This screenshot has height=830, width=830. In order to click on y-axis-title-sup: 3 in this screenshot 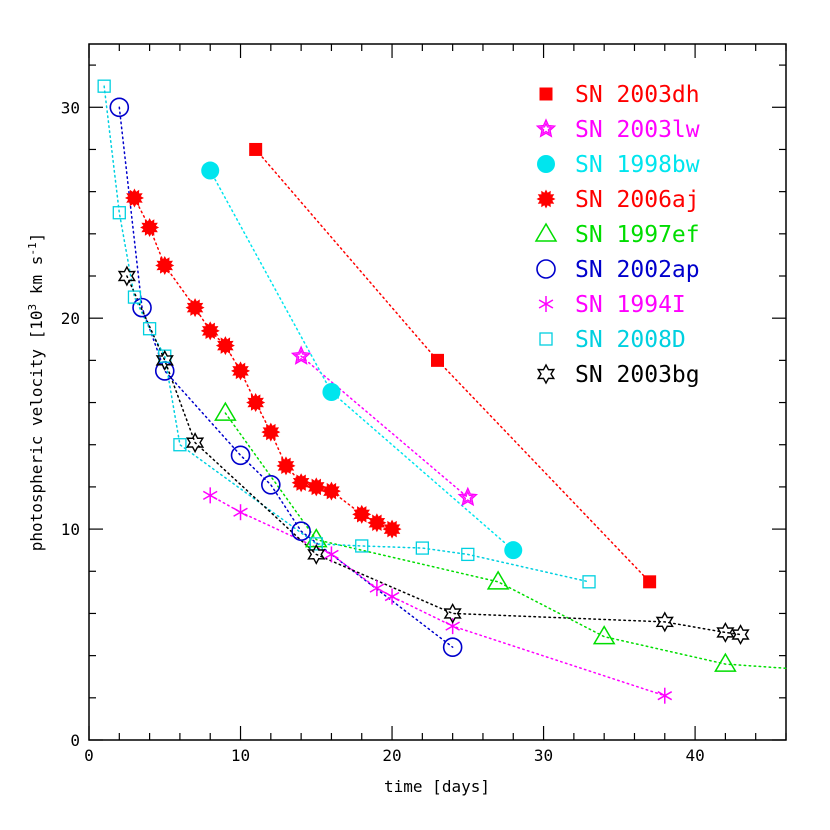, I will do `click(32, 307)`.